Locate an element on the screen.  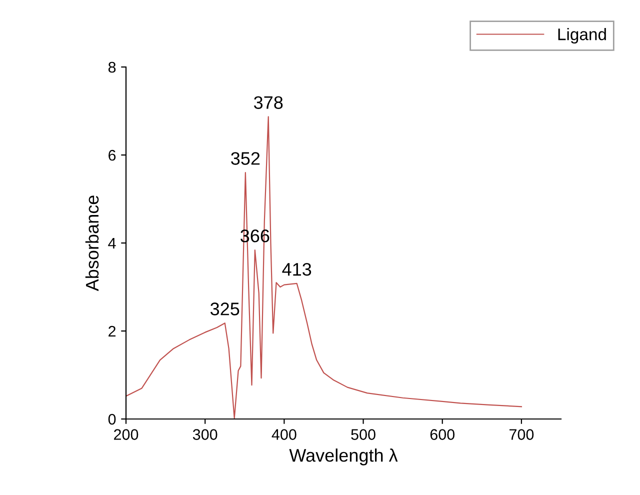
x-tick-label: 400 is located at coordinates (284, 434).